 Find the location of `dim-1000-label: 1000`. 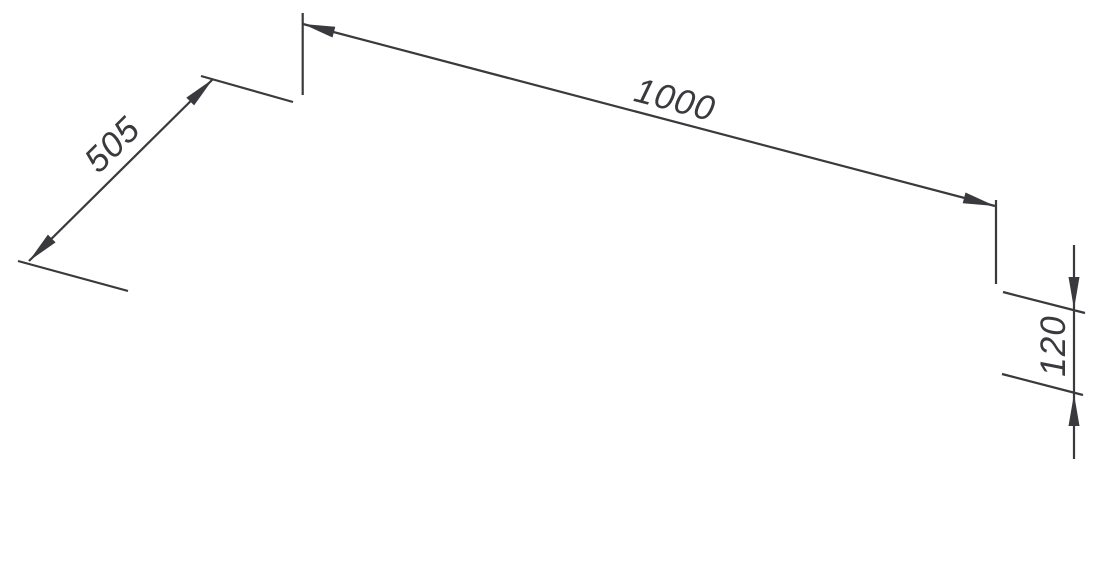

dim-1000-label: 1000 is located at coordinates (674, 100).